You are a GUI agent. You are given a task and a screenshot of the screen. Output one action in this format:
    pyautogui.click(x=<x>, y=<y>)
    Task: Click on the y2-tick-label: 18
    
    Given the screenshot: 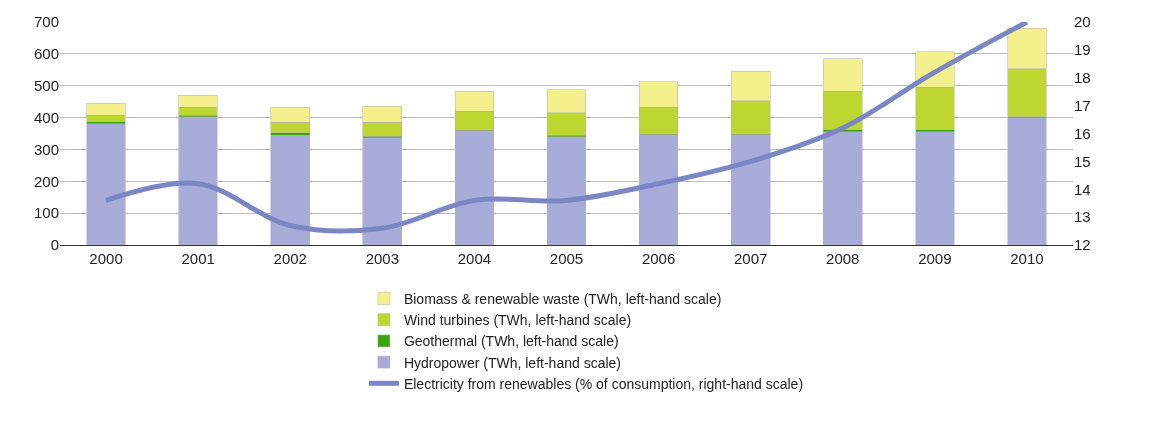 What is the action you would take?
    pyautogui.click(x=1082, y=77)
    